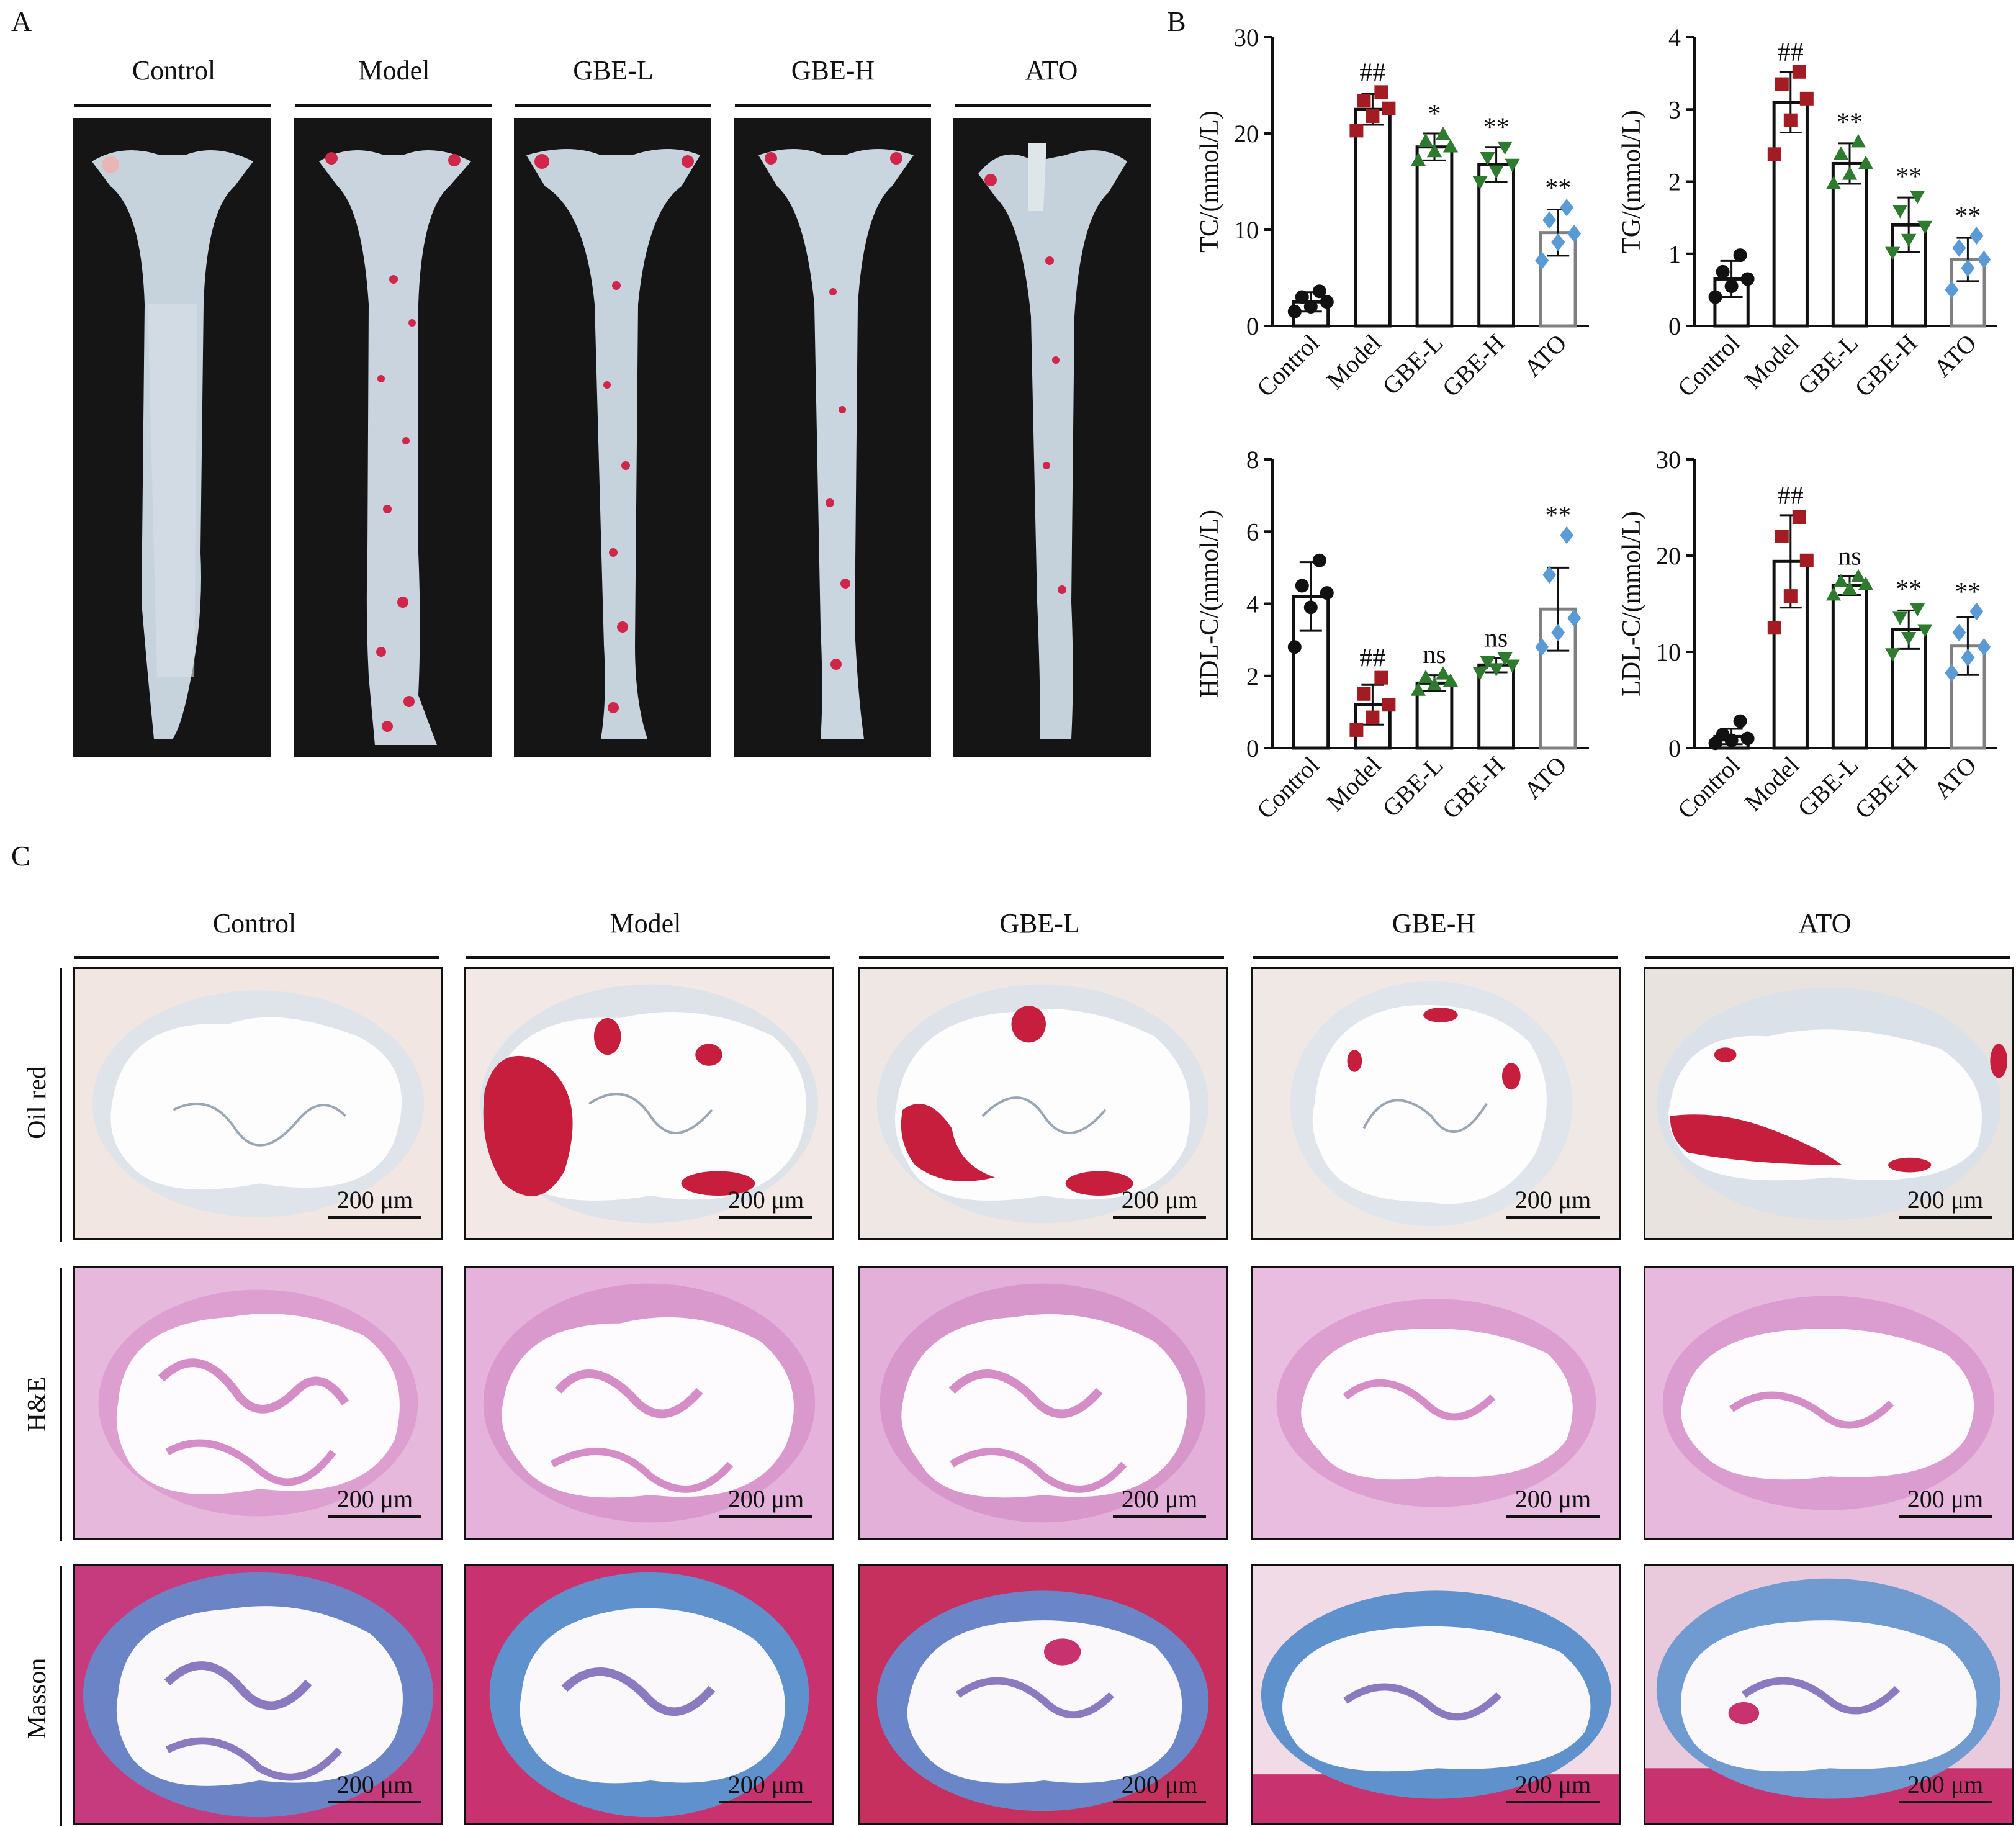 This screenshot has width=2016, height=1827. Describe the element at coordinates (38, 1698) in the screenshot. I see `row-label-masson: Masson` at that location.